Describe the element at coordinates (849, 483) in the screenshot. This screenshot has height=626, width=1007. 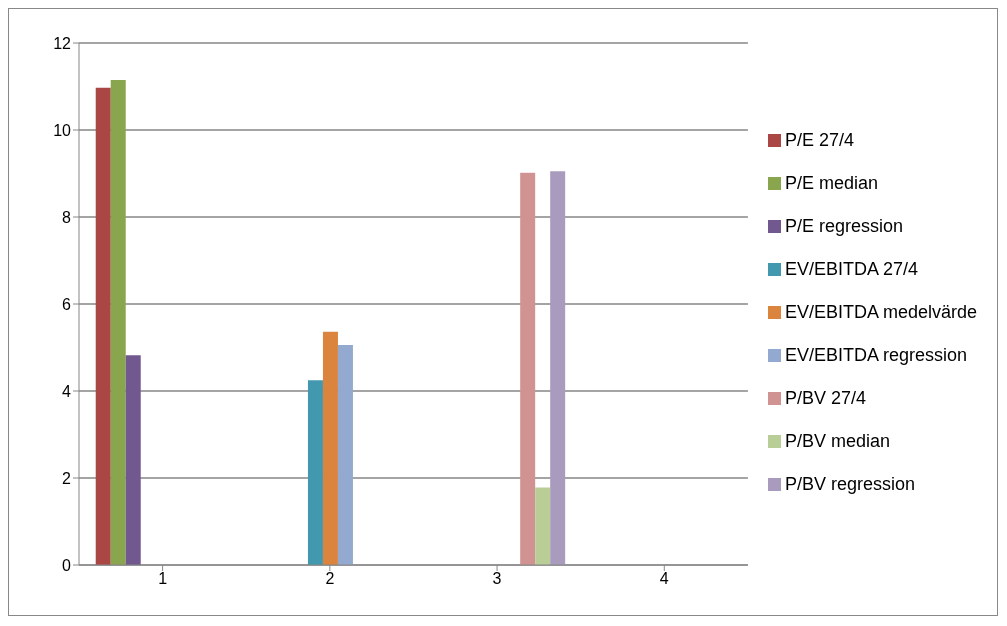
I see `legend-label: P/BV regression` at that location.